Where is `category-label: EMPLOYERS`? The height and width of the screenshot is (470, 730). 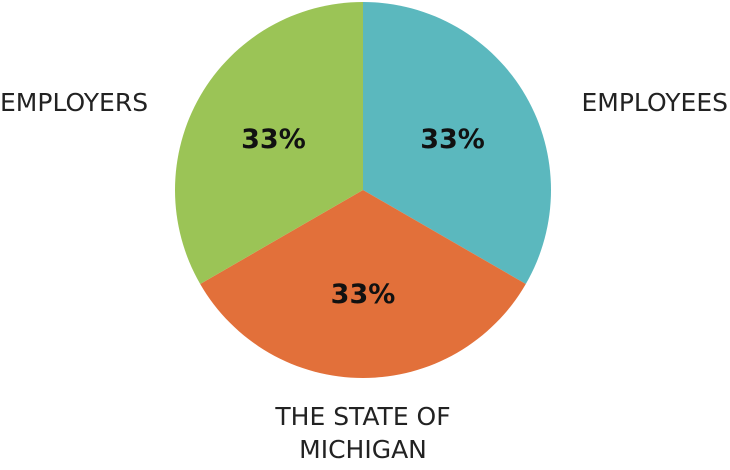
category-label: EMPLOYERS is located at coordinates (74, 102).